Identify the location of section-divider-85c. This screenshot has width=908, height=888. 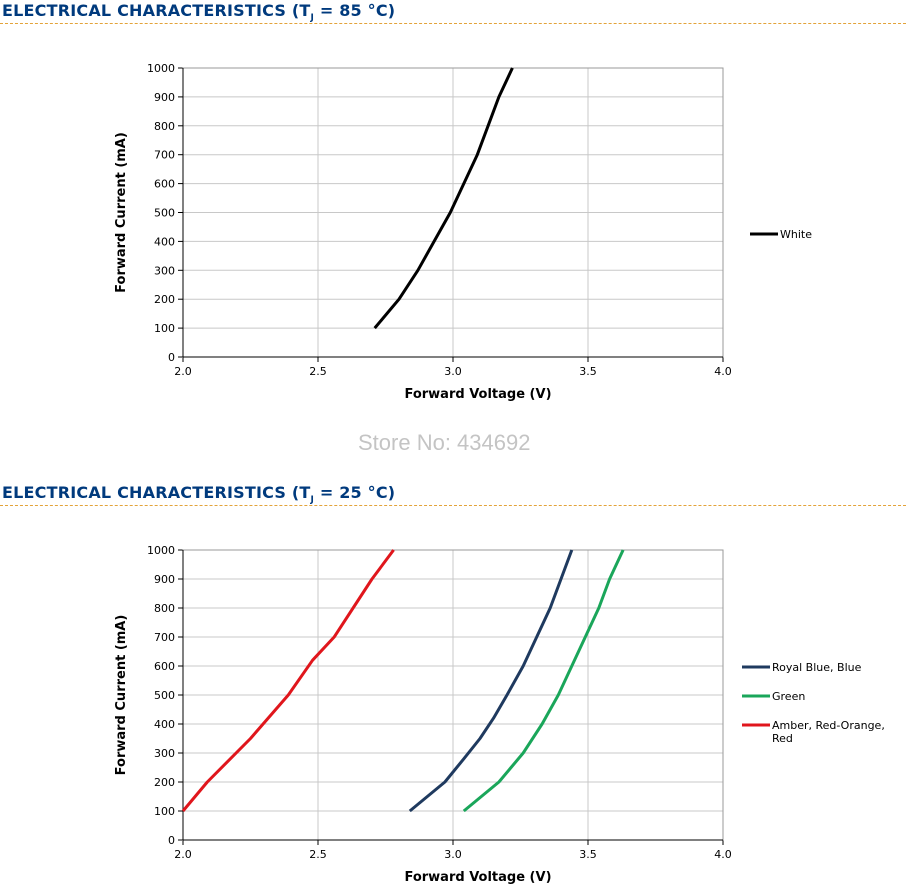
(453, 23).